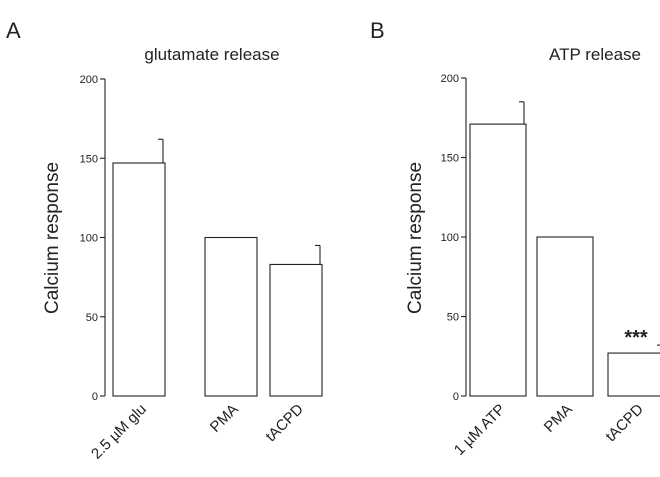  What do you see at coordinates (239, 201) in the screenshot?
I see `panel-a-error-bars` at bounding box center [239, 201].